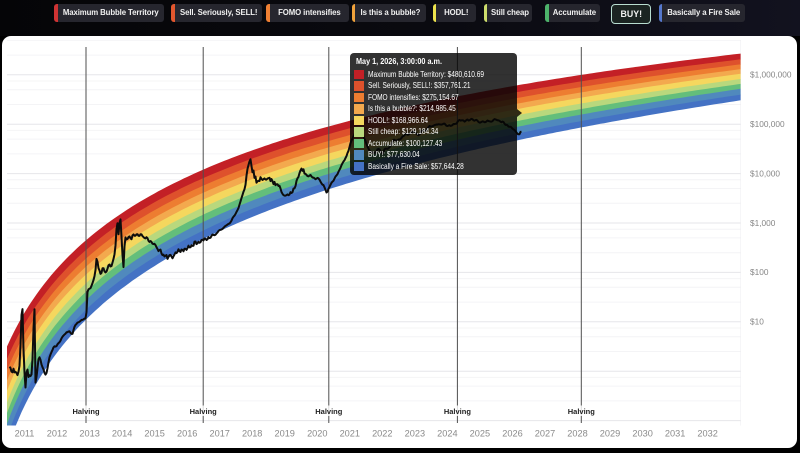 The height and width of the screenshot is (453, 800). I want to click on svg-text: 2014, so click(122, 434).